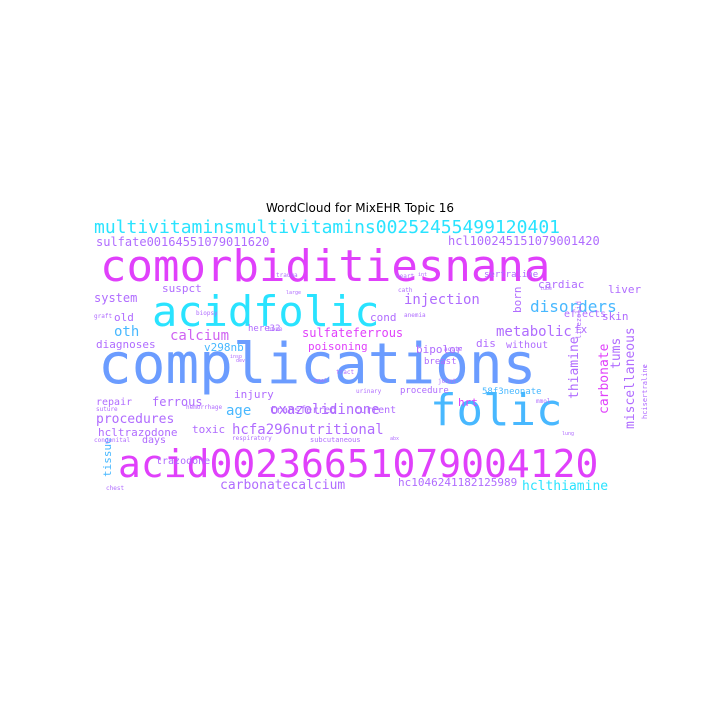 The image size is (720, 720). Describe the element at coordinates (320, 381) in the screenshot. I see `word-81: renal` at that location.